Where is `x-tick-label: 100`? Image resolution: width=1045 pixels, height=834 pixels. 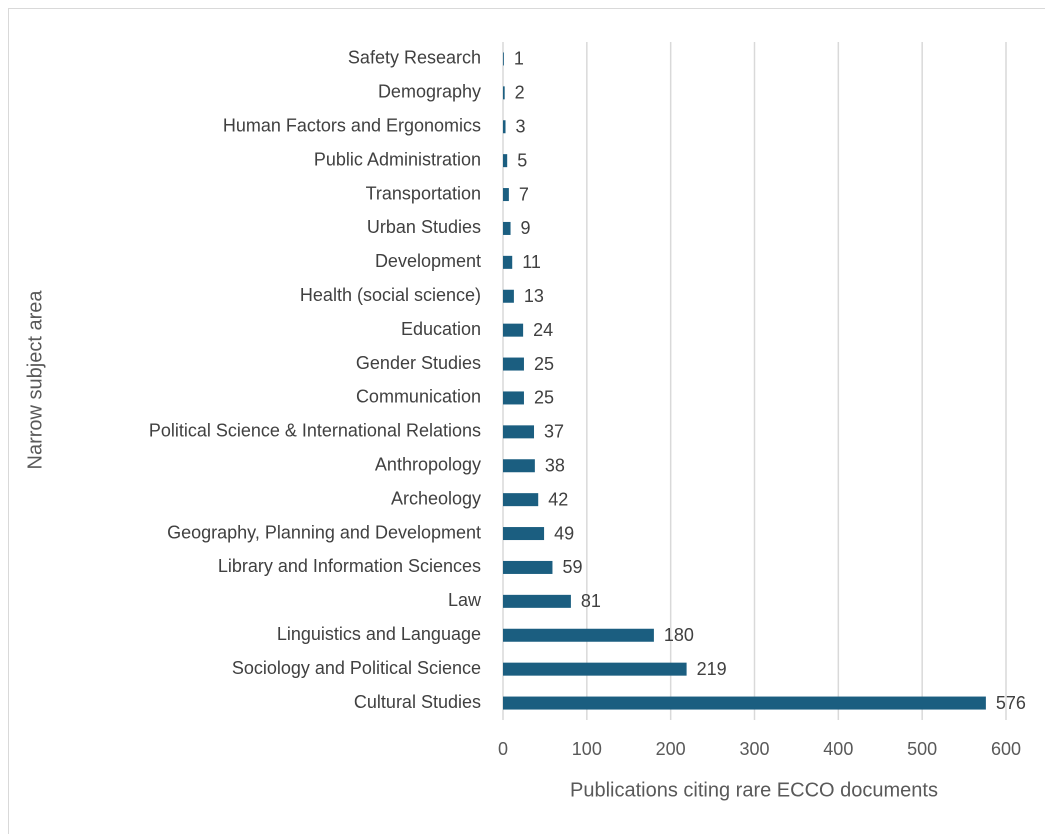 x-tick-label: 100 is located at coordinates (587, 749).